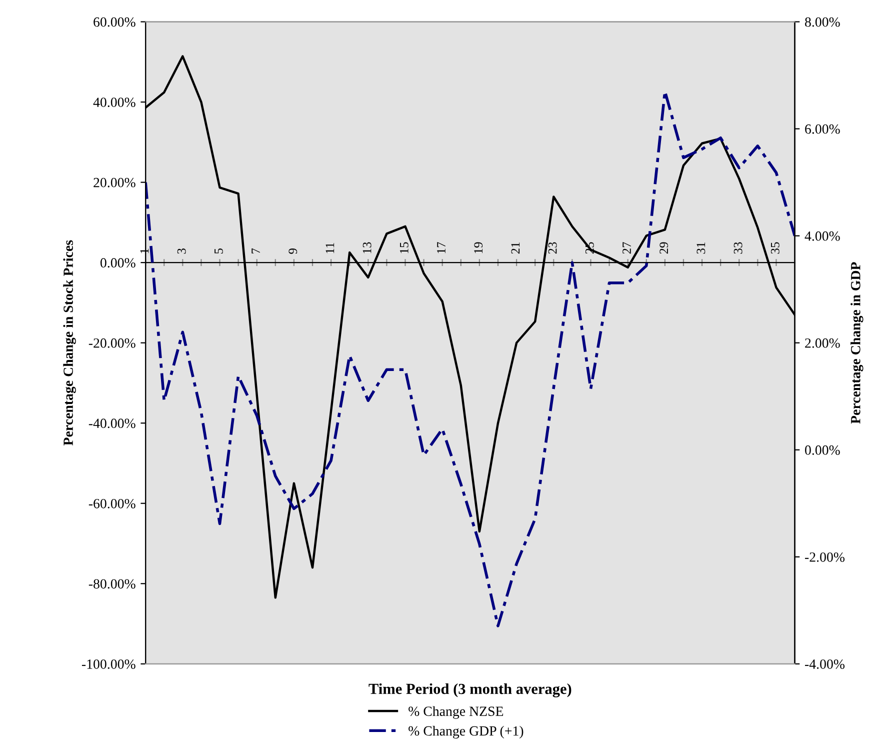  What do you see at coordinates (775, 248) in the screenshot?
I see `x-tick-label: 35` at bounding box center [775, 248].